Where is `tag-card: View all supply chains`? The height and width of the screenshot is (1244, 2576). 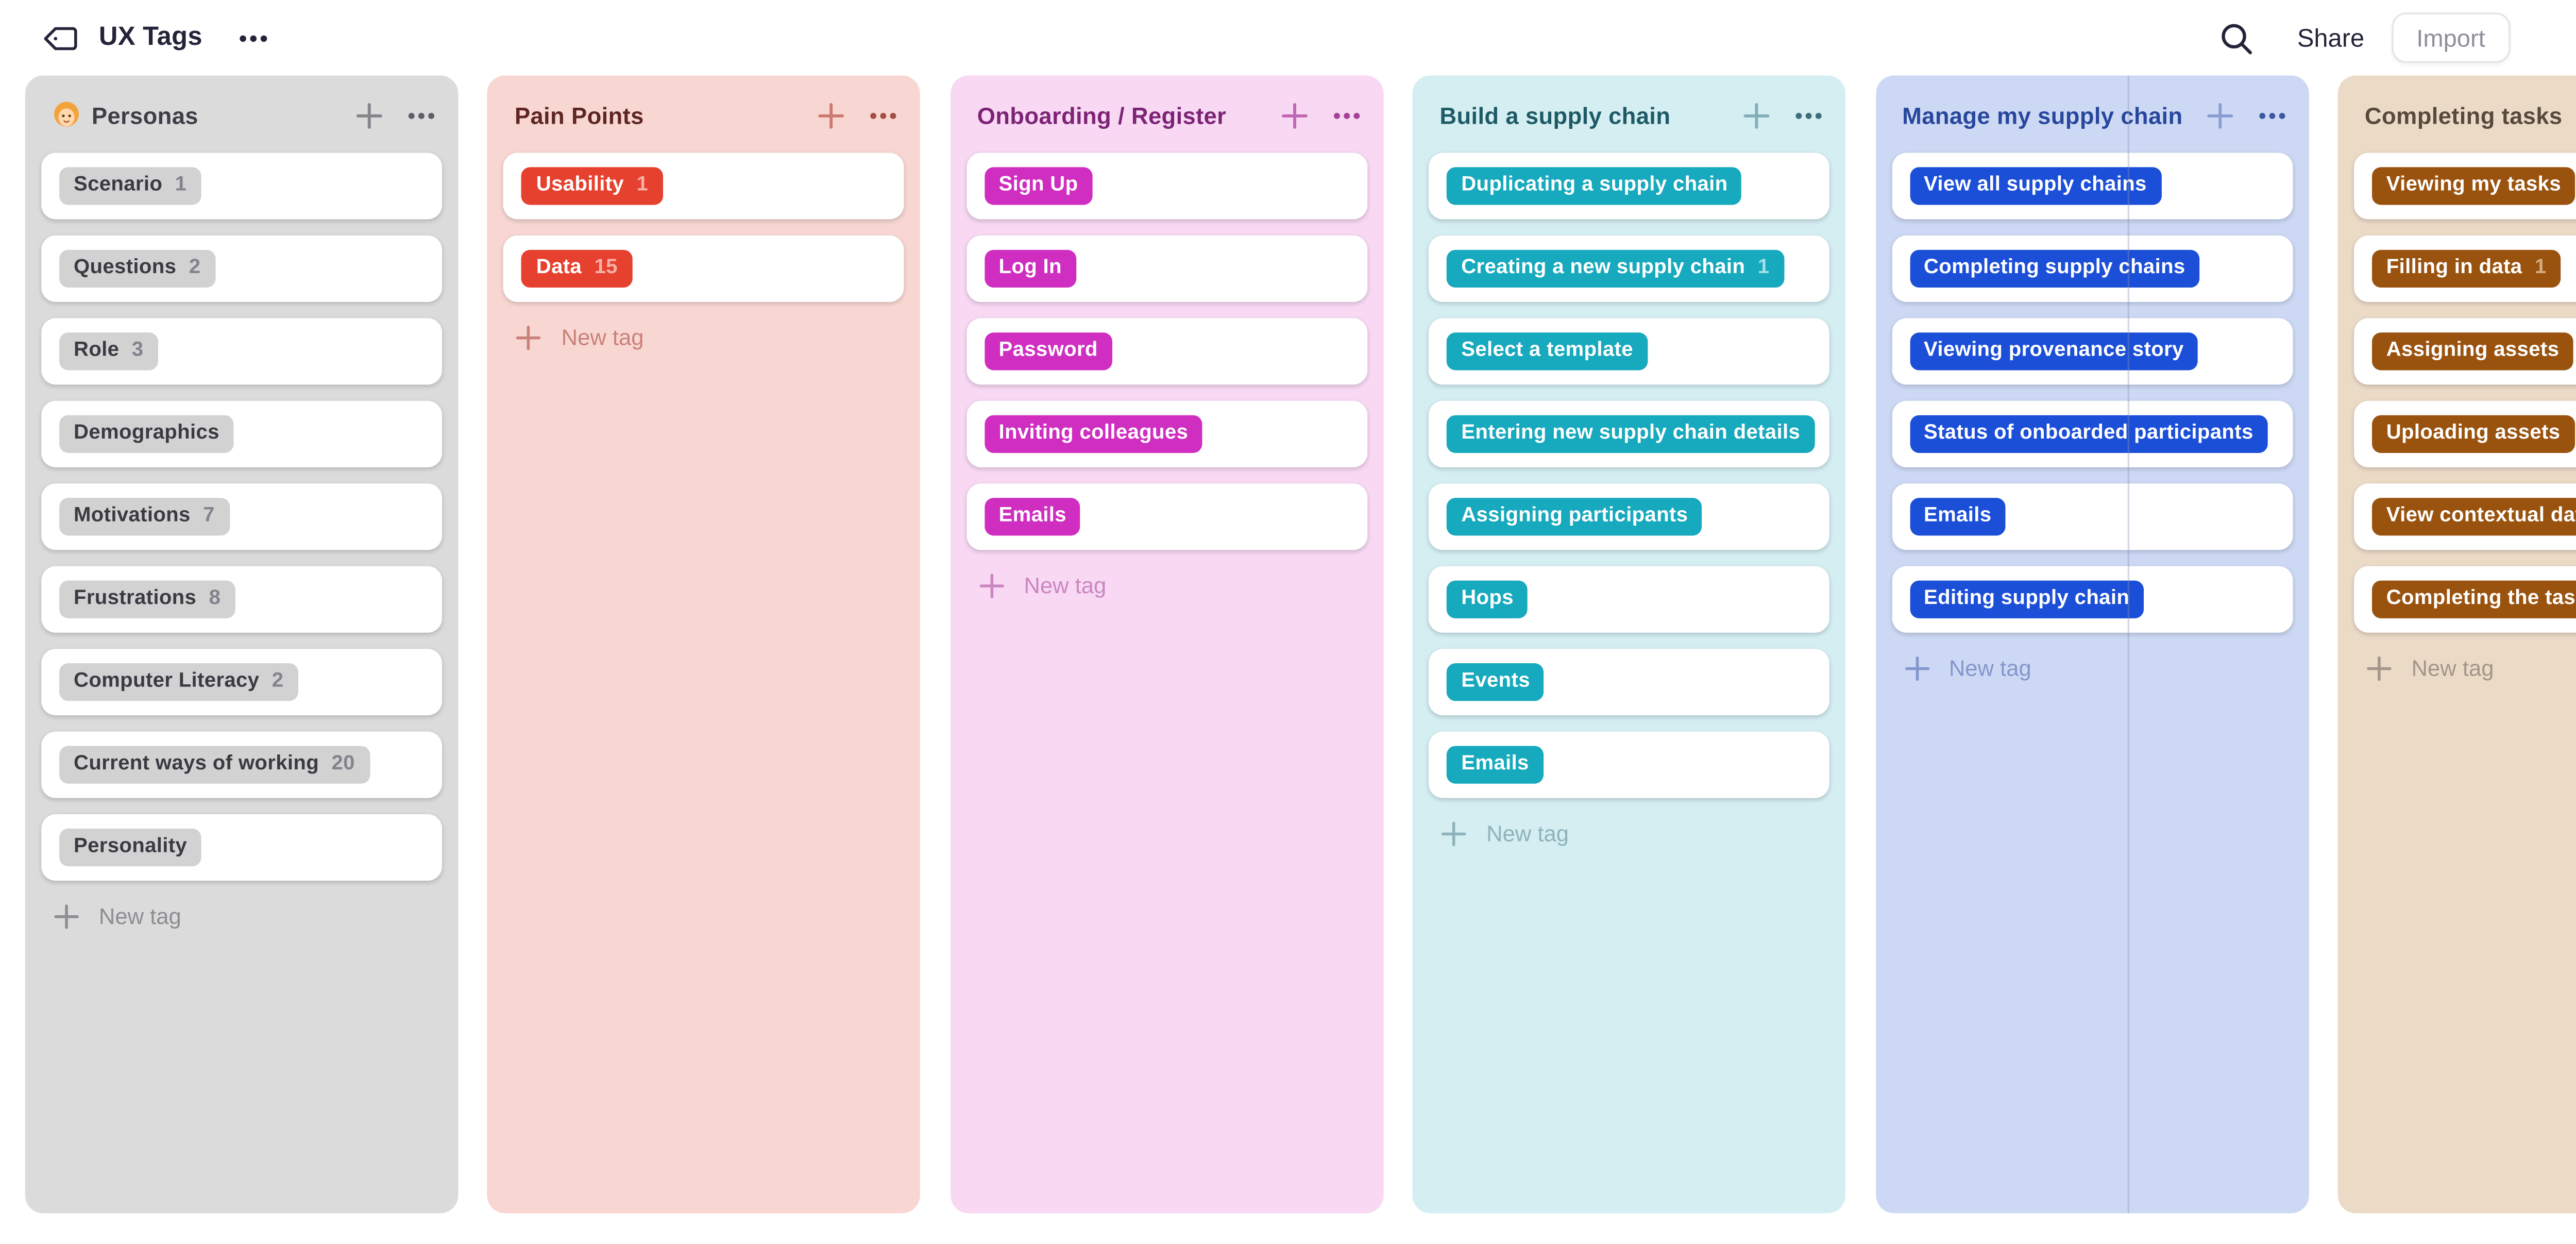 tag-card: View all supply chains is located at coordinates (2092, 185).